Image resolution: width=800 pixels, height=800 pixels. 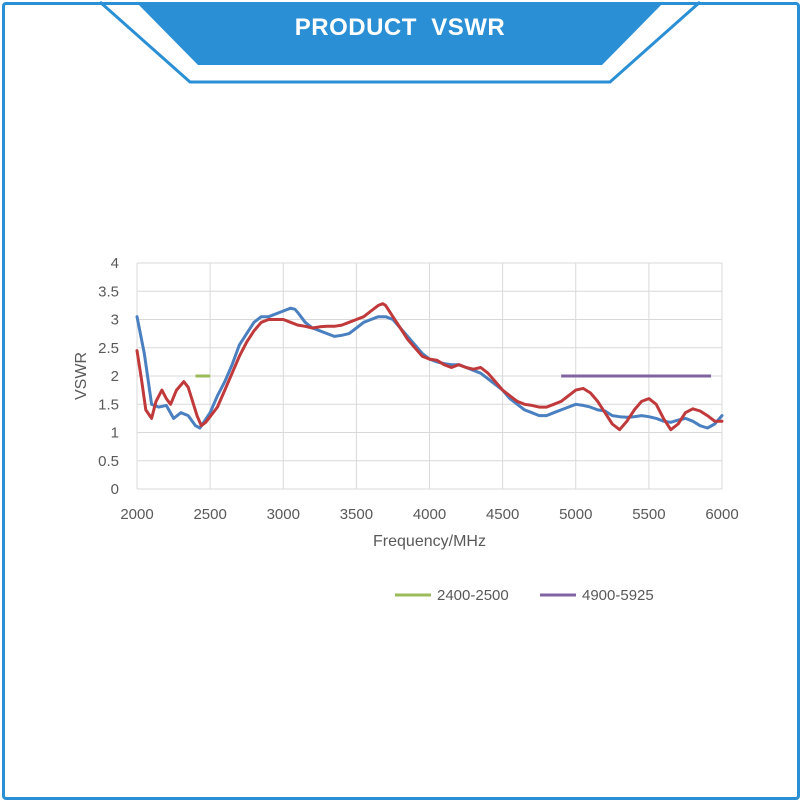 I want to click on y-tick-label: 0.5, so click(x=108, y=461).